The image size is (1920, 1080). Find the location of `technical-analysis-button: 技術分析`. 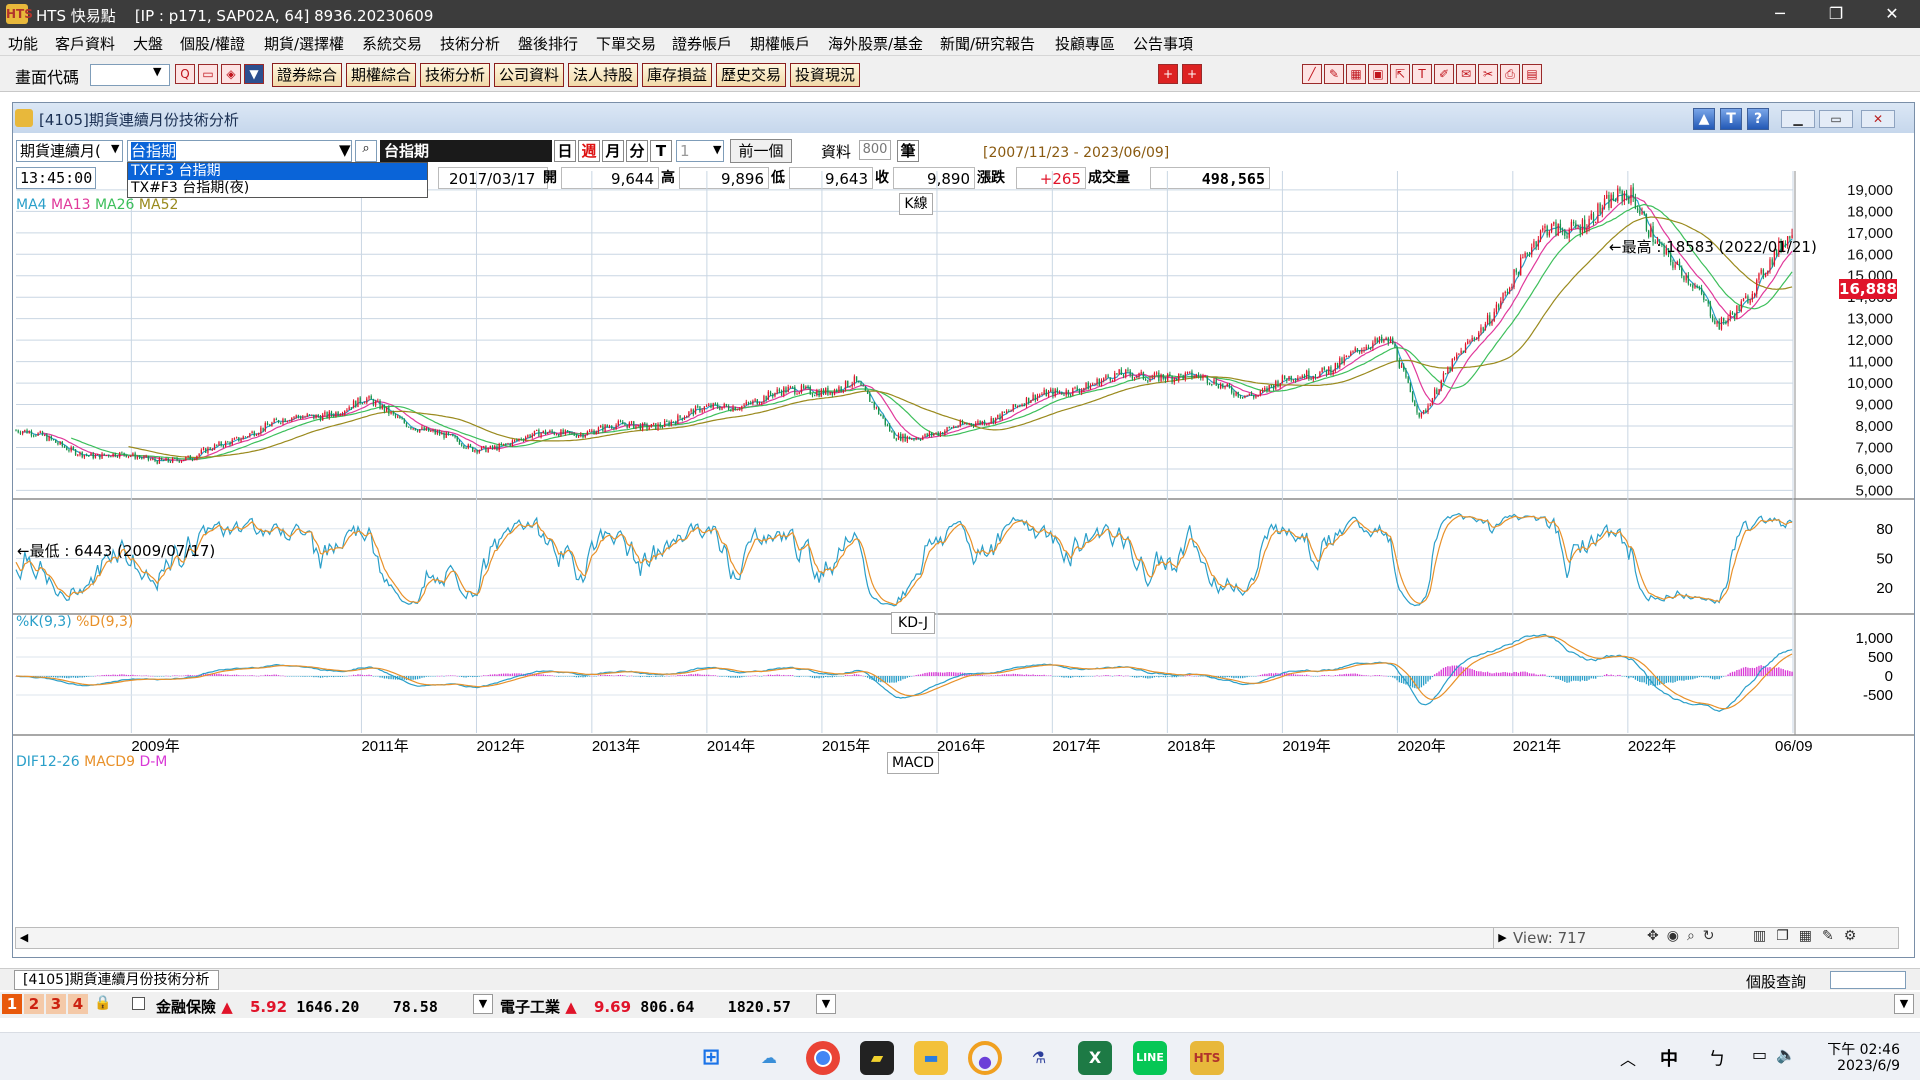

technical-analysis-button: 技術分析 is located at coordinates (455, 75).